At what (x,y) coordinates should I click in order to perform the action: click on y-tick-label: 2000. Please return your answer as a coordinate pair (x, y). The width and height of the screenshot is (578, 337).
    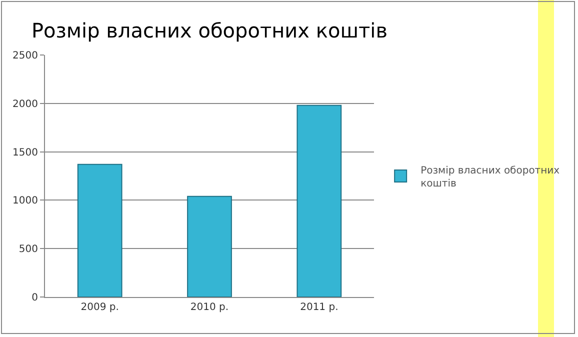
    Looking at the image, I should click on (25, 104).